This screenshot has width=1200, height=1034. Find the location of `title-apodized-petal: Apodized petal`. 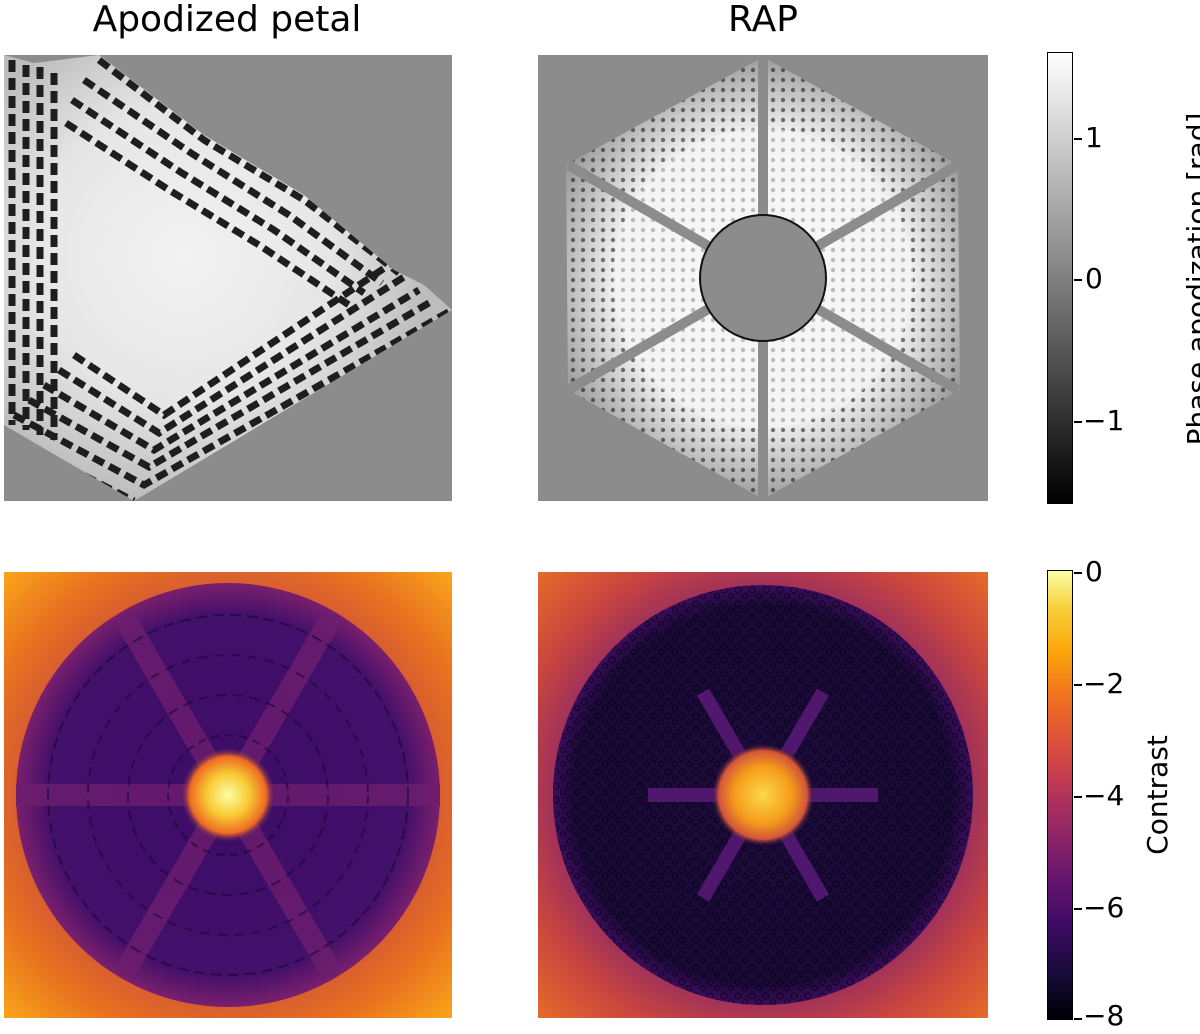

title-apodized-petal: Apodized petal is located at coordinates (227, 20).